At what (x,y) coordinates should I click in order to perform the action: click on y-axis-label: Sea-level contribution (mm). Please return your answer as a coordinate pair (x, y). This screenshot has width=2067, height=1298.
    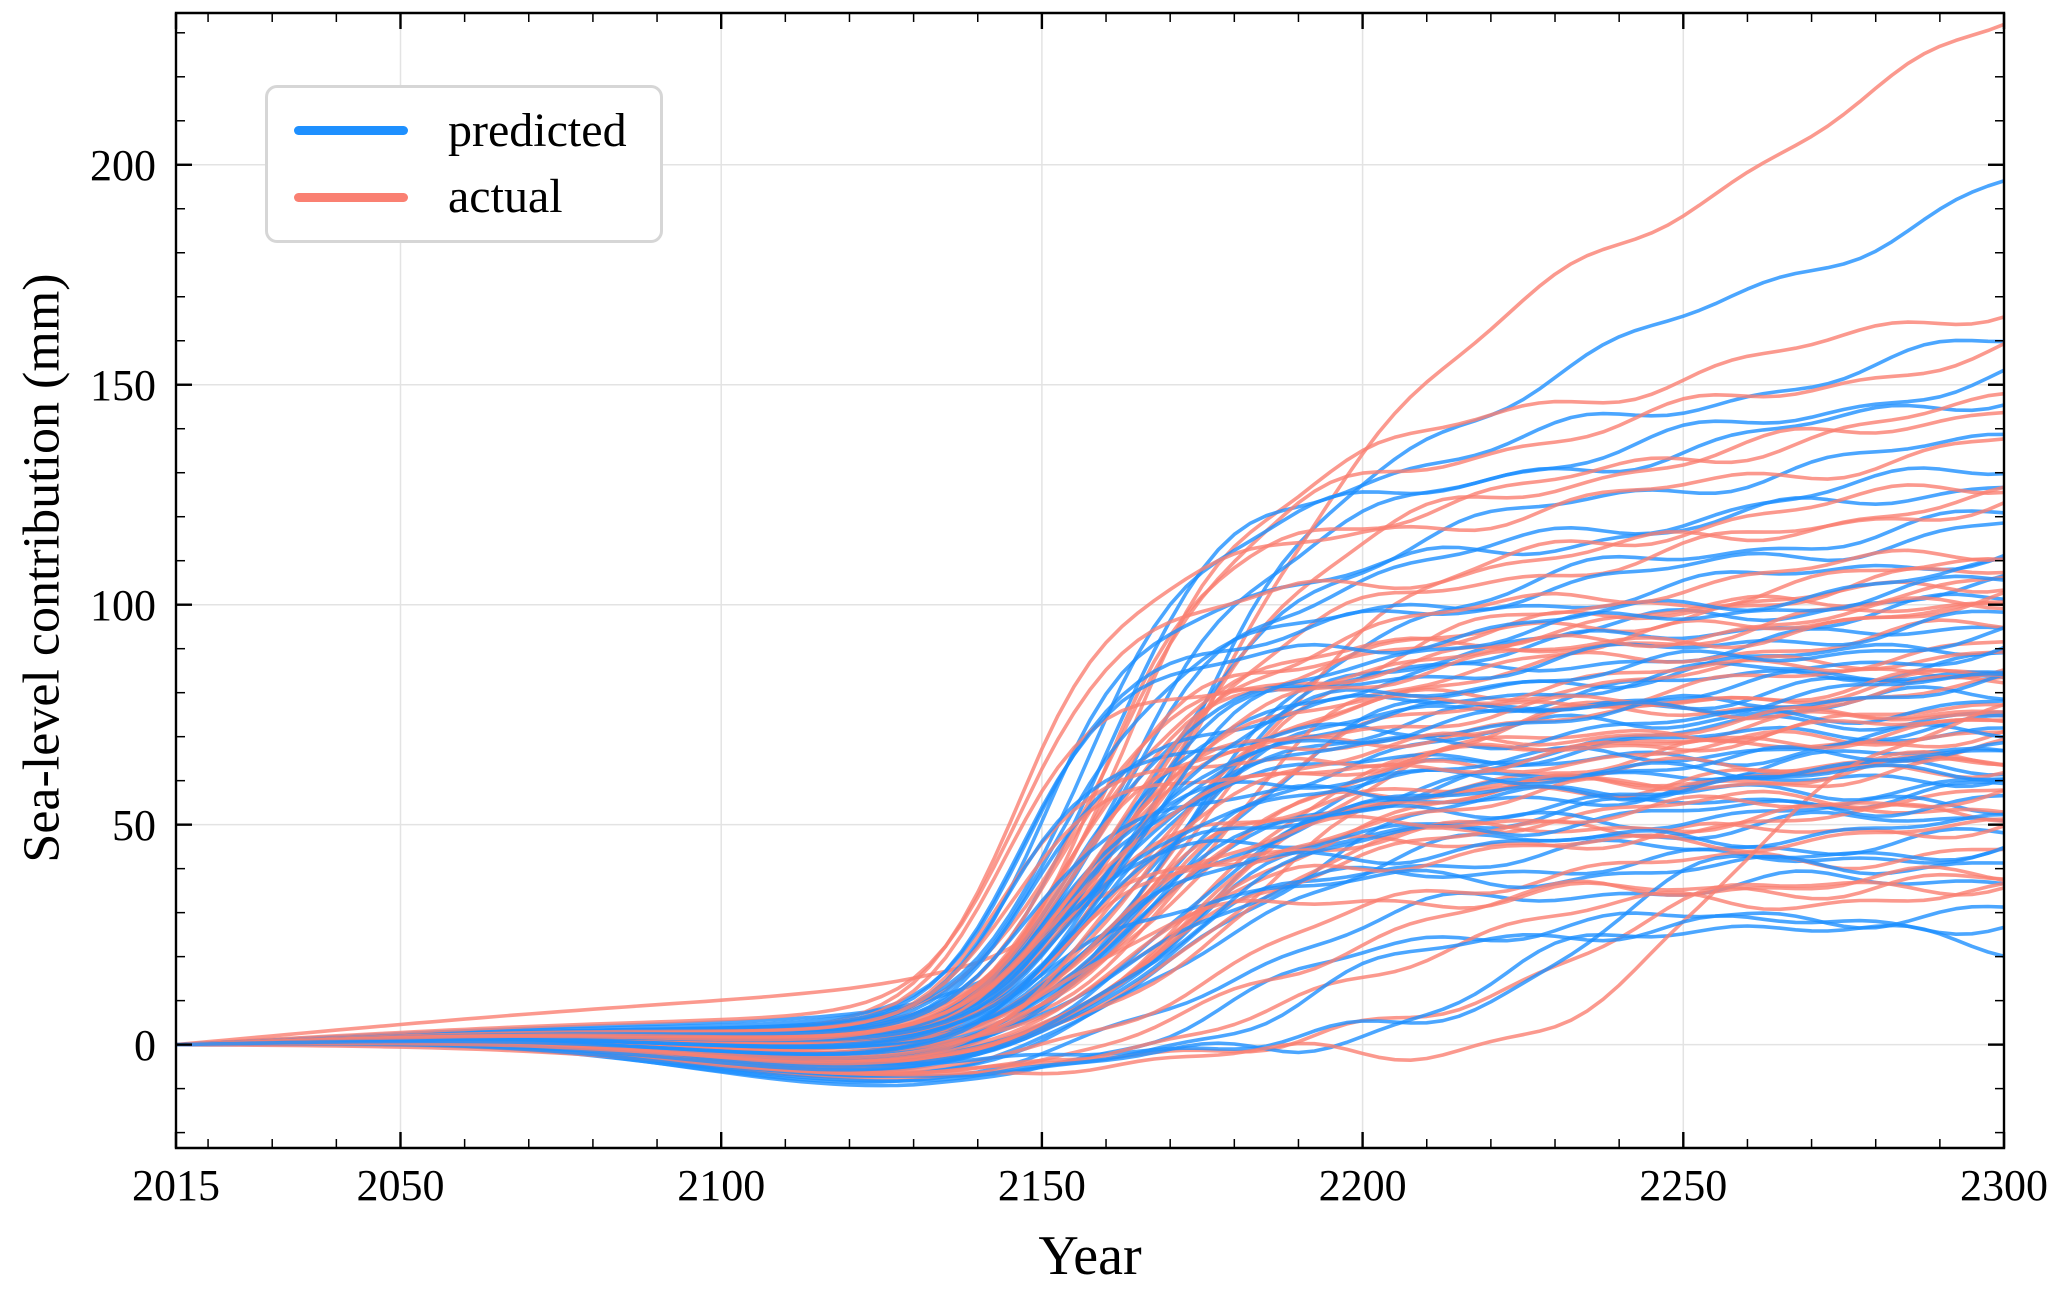
    Looking at the image, I should click on (42, 568).